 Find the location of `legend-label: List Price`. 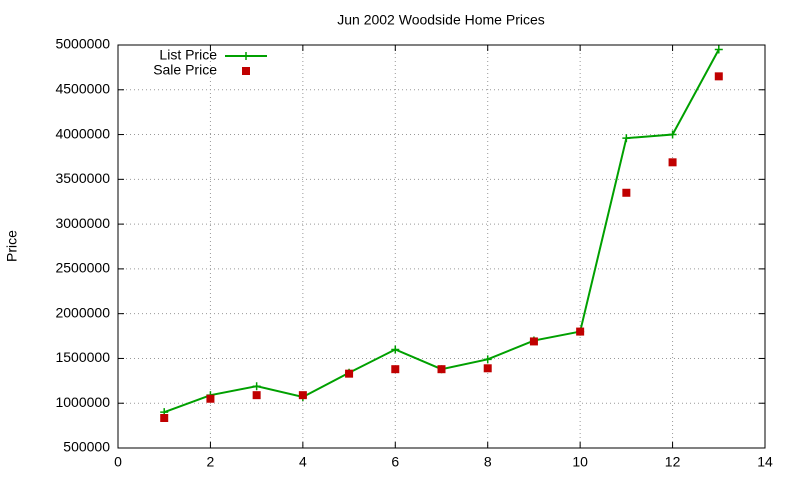

legend-label: List Price is located at coordinates (188, 55).